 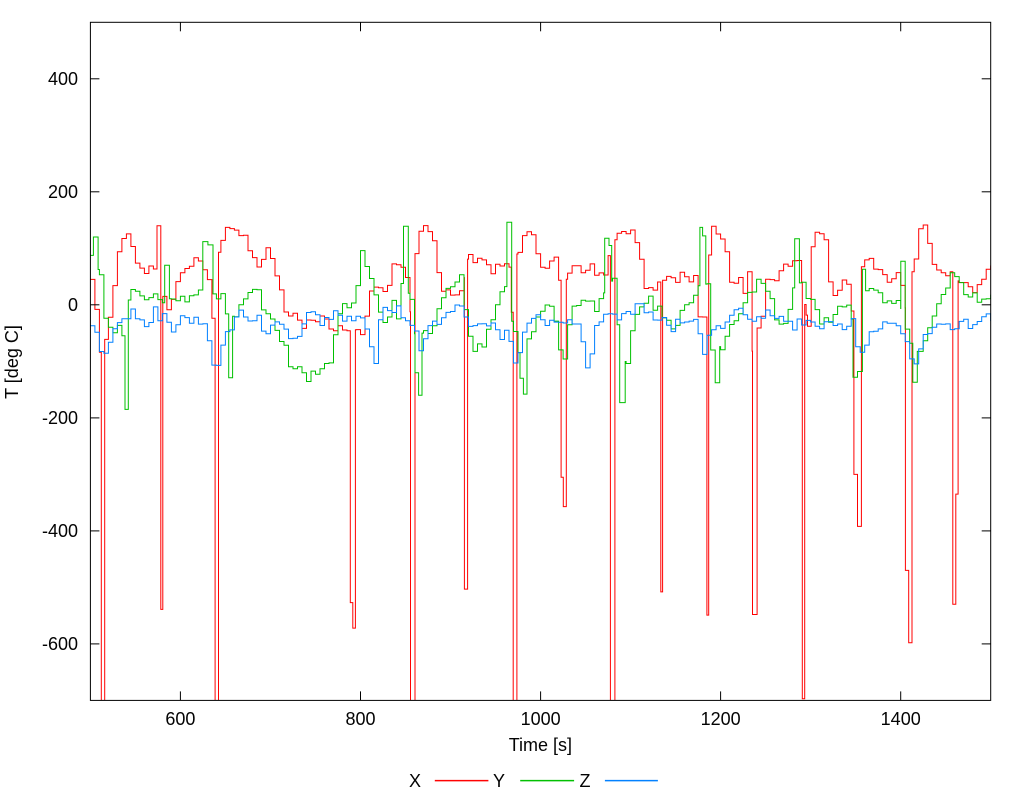 I want to click on svg-text: 1200, so click(x=721, y=719).